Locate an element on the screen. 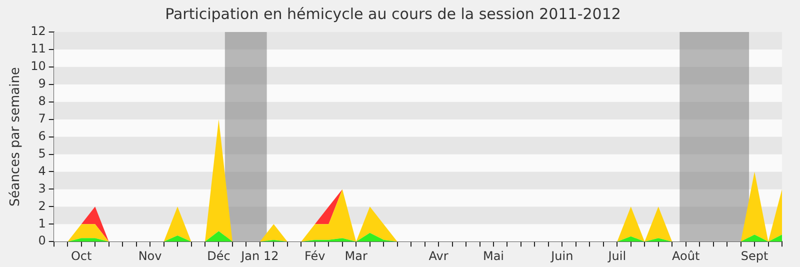 The height and width of the screenshot is (267, 800). y-tick-label: 3 is located at coordinates (42, 188).